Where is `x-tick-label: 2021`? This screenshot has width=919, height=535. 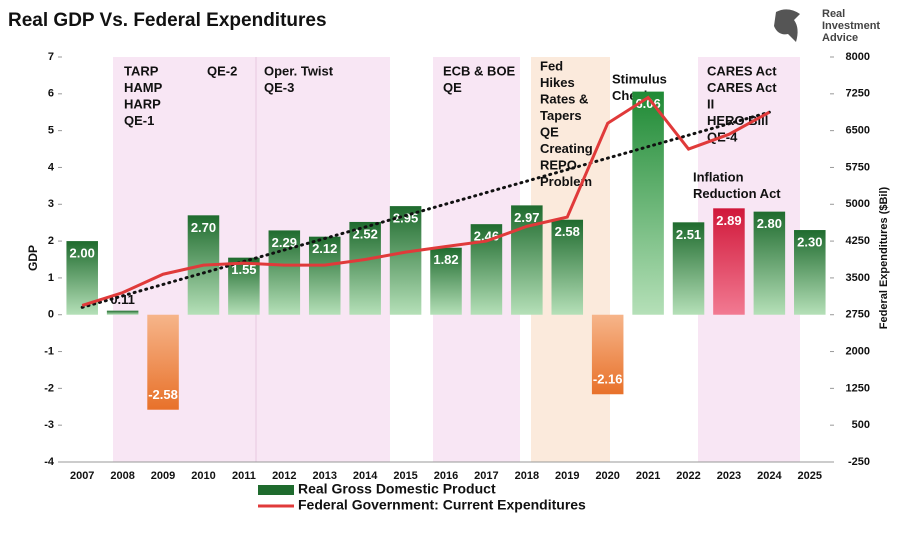
x-tick-label: 2021 is located at coordinates (648, 476).